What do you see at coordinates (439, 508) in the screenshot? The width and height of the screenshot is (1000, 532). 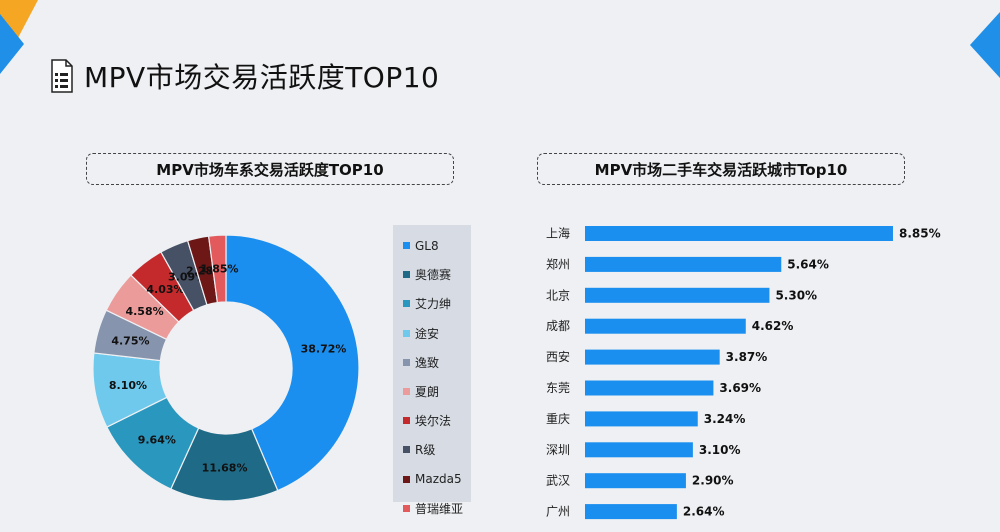 I see `legend-label: 普瑞维亚` at bounding box center [439, 508].